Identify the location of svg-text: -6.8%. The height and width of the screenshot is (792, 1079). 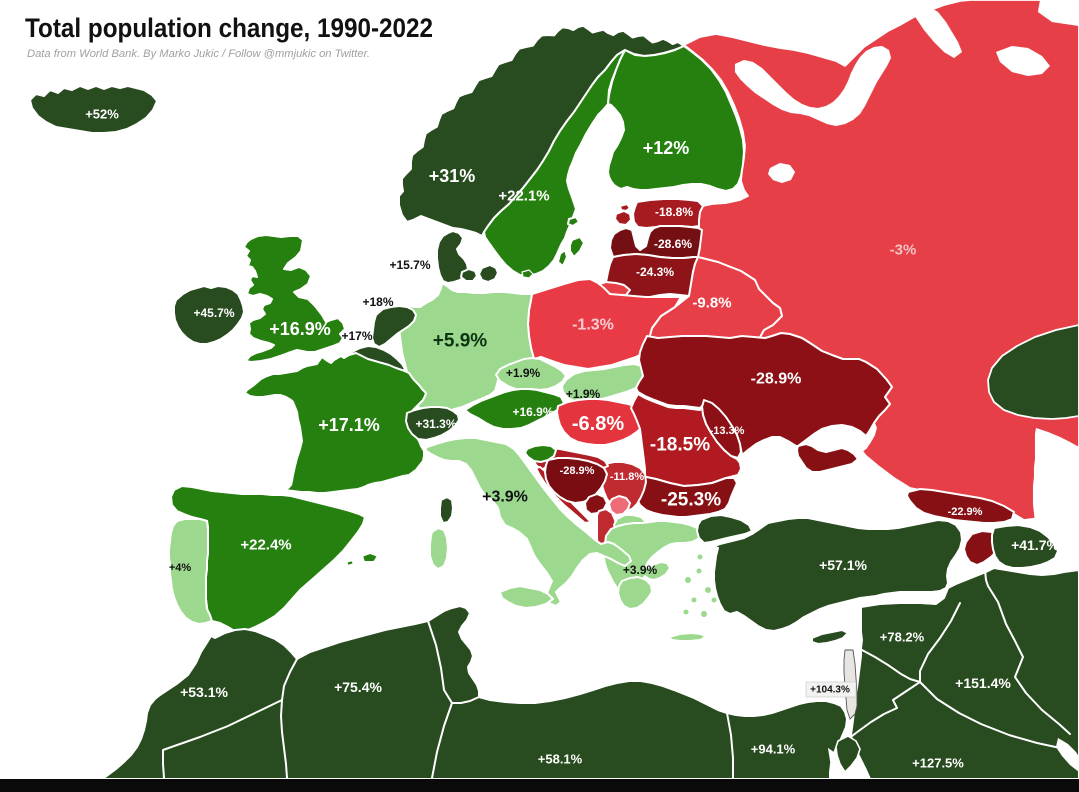
(598, 424).